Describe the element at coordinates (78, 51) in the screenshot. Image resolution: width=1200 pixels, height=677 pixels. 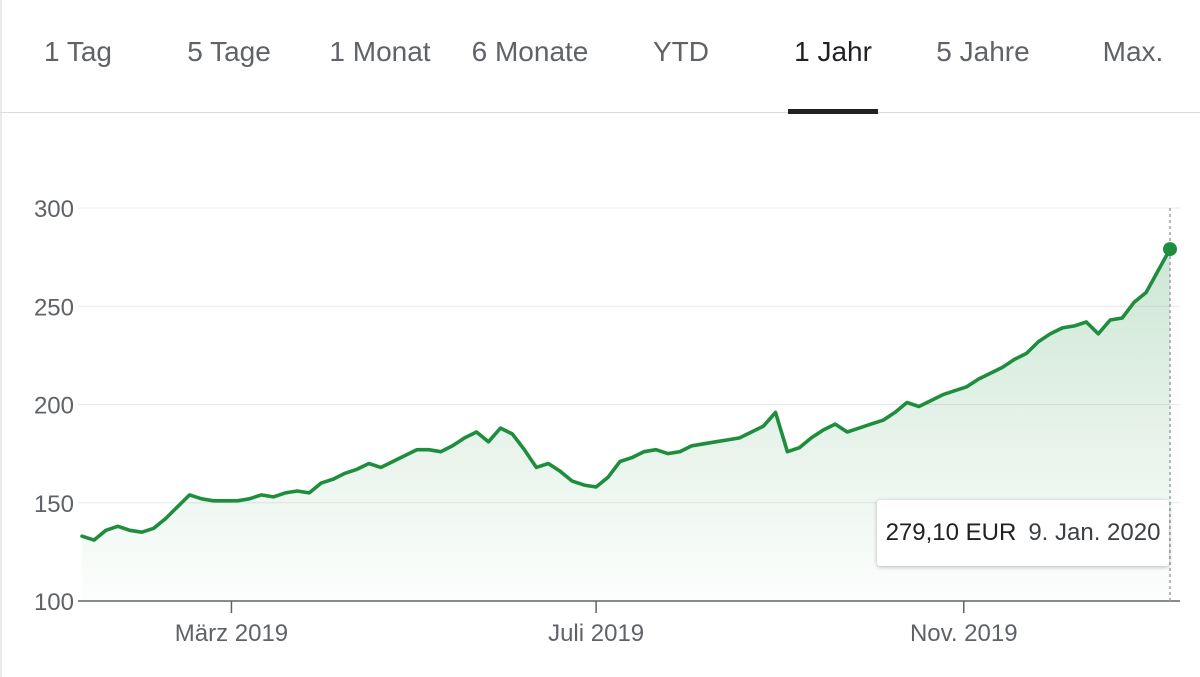
I see `tab-1-tag: 1 Tag` at that location.